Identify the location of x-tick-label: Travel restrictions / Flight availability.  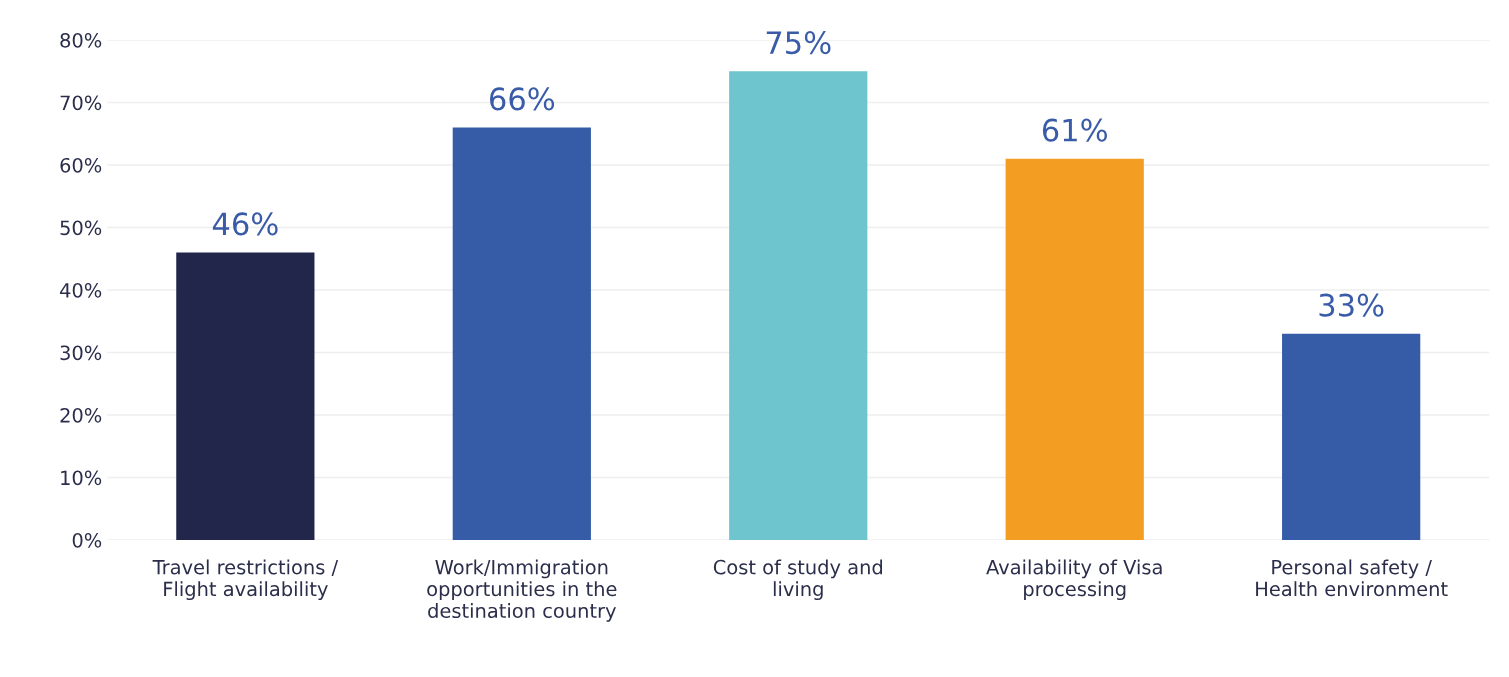
(245, 580).